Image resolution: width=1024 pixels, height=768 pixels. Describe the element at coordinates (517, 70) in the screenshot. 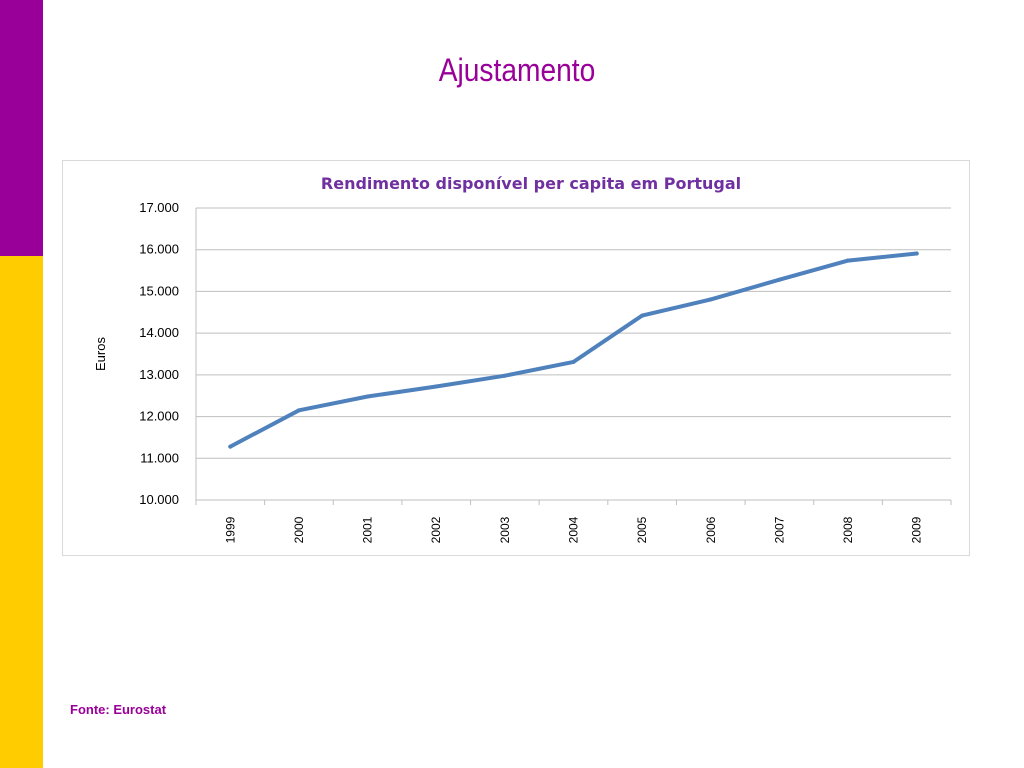

I see `slide-title: Ajustamento` at that location.